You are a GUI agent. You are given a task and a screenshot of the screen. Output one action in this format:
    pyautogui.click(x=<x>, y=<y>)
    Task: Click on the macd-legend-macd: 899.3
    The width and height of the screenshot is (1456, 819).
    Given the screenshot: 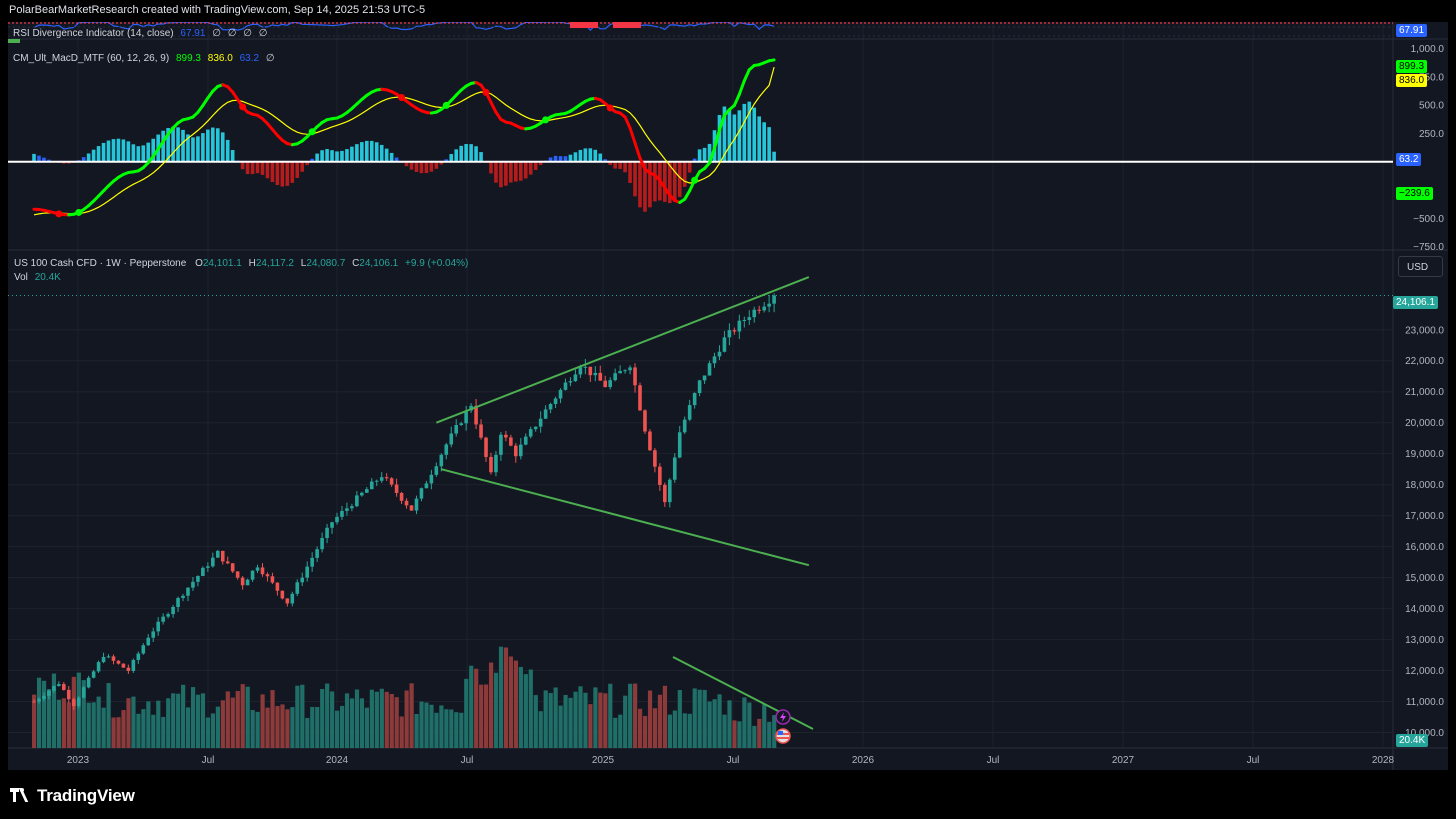 What is the action you would take?
    pyautogui.click(x=188, y=58)
    